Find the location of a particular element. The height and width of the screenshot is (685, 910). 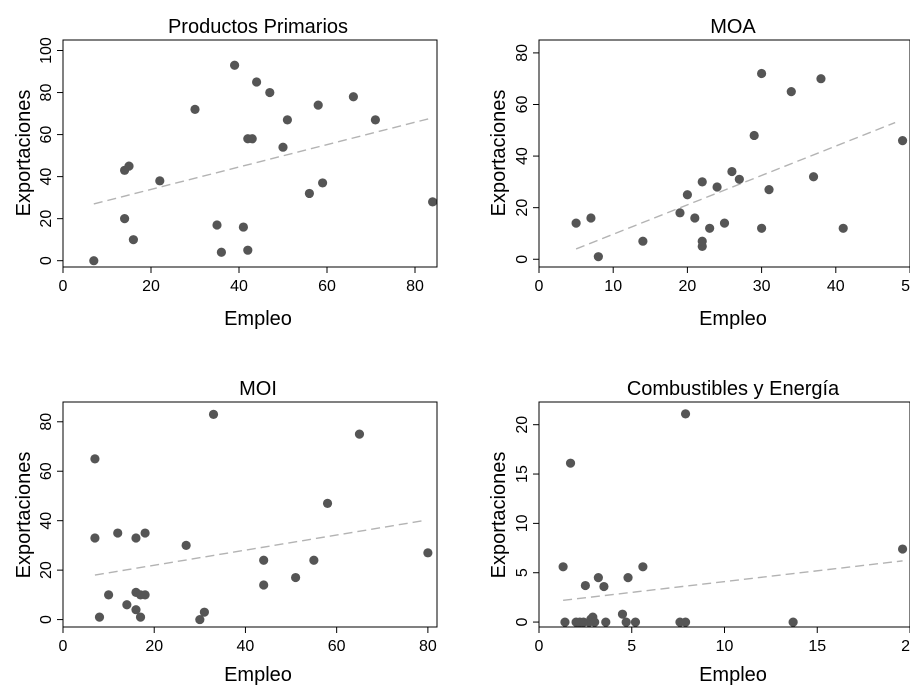

x-ticks: 0 10 20 30 40 50 is located at coordinates (722, 281).